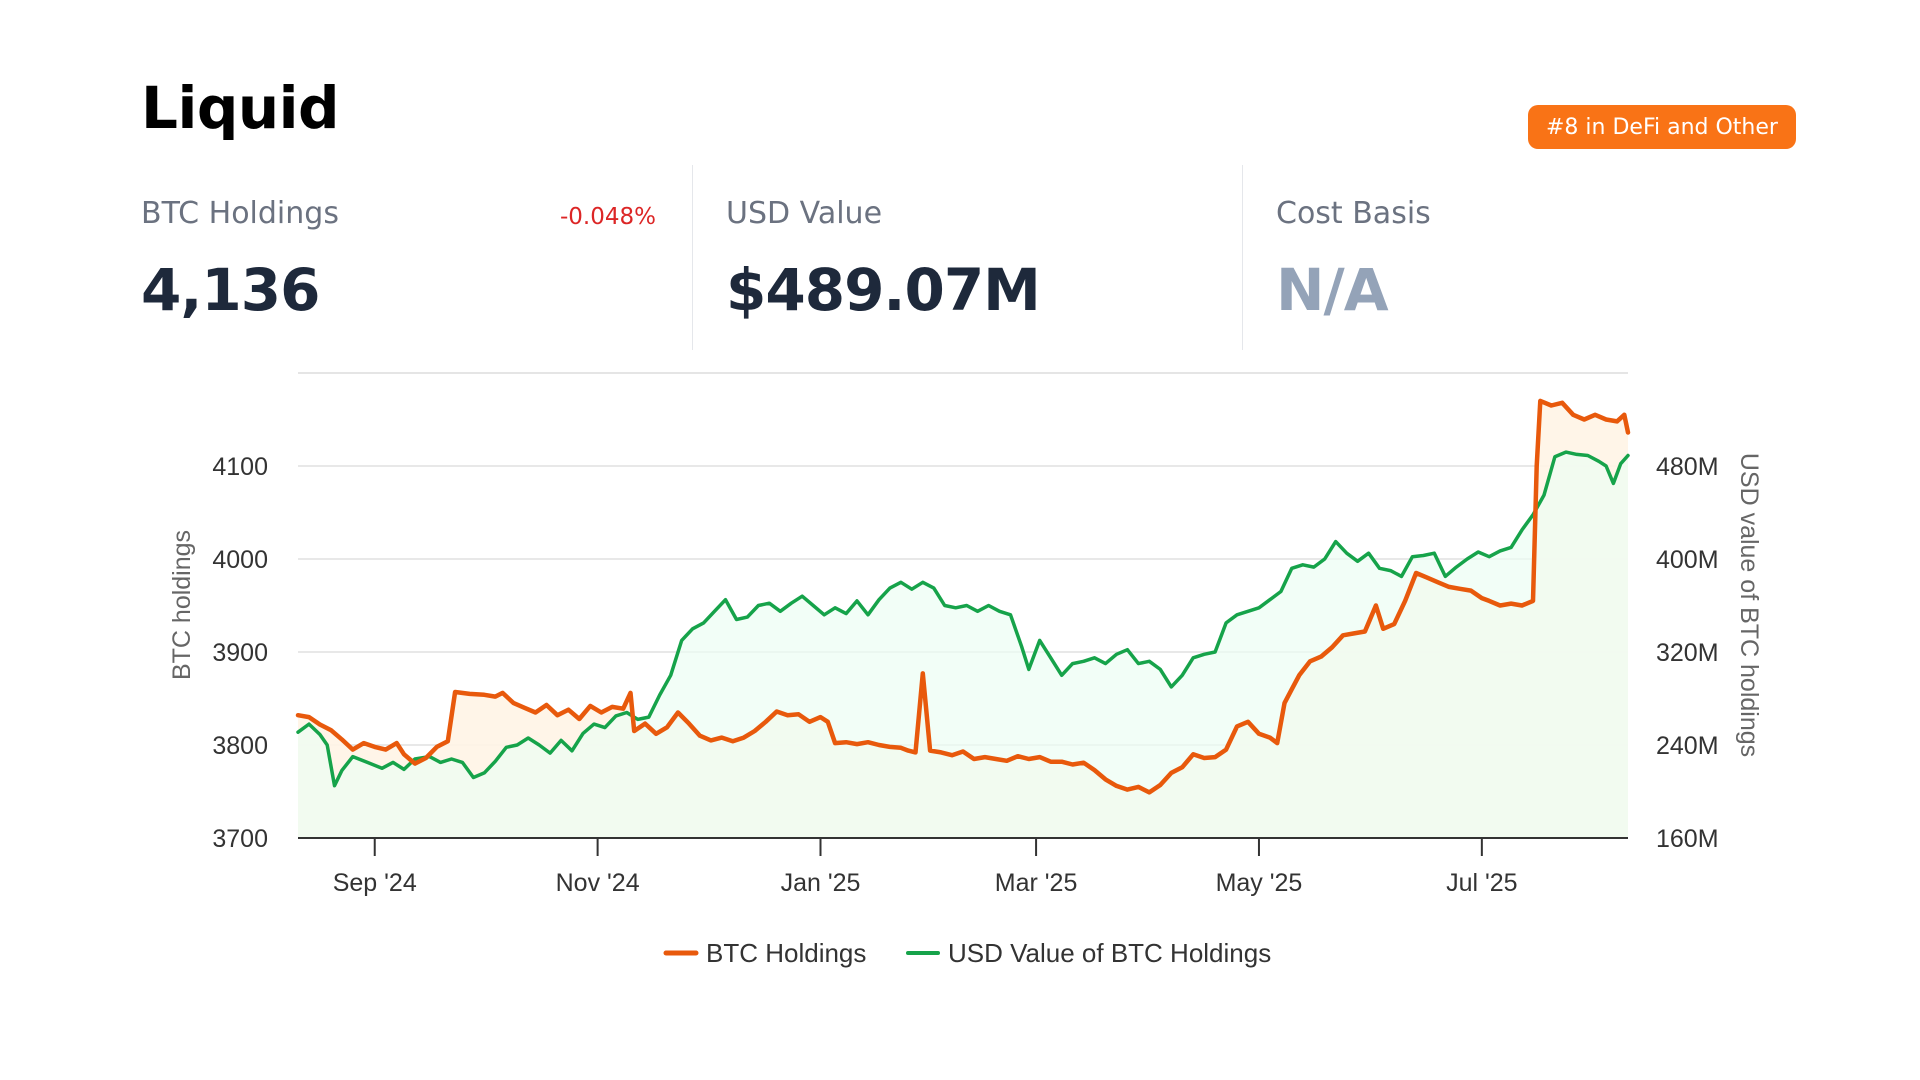  Describe the element at coordinates (240, 467) in the screenshot. I see `y-left-tick-label: 4100` at that location.